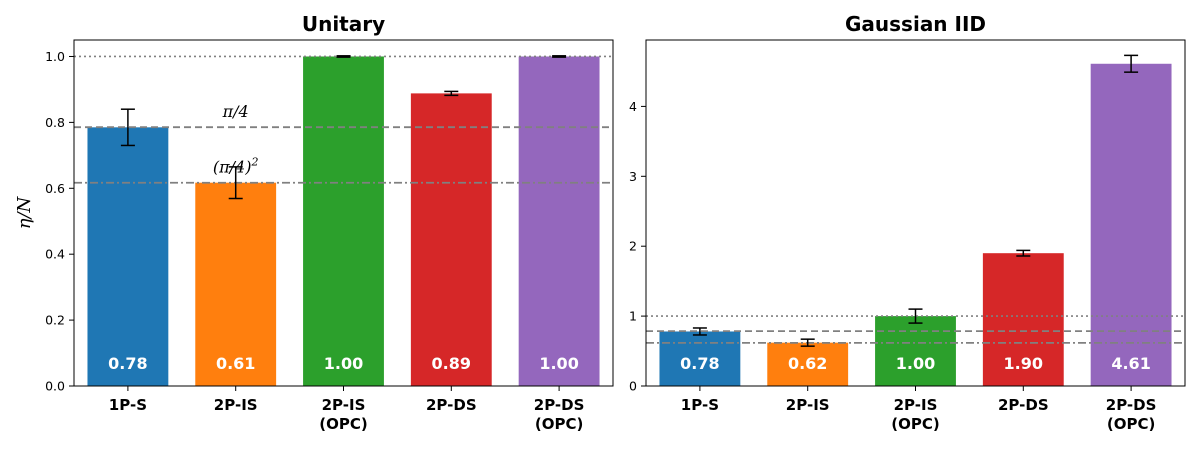  I want to click on y-tick-label-gaussian-4: 4, so click(633, 106).